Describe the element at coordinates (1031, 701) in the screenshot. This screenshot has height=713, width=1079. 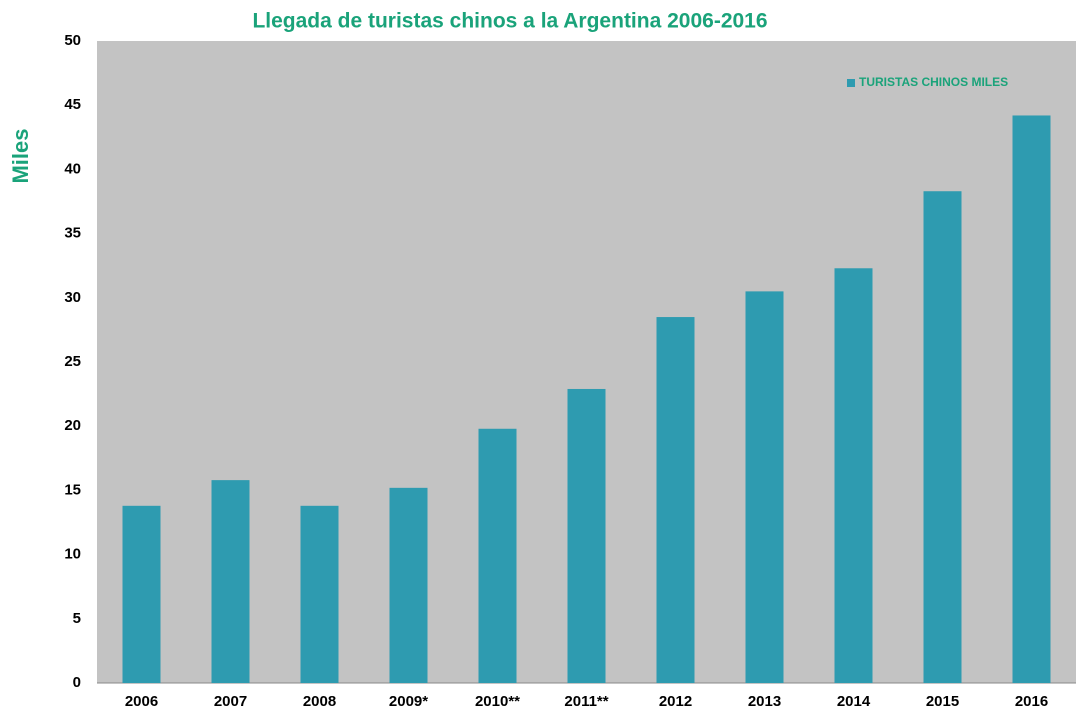
I see `x-tick-label: 2016` at that location.